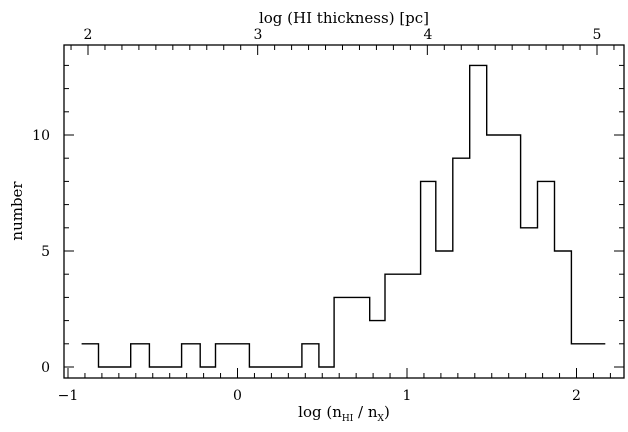 Image resolution: width=628 pixels, height=432 pixels. What do you see at coordinates (365, 412) in the screenshot?
I see `x-axis-title-mid: / n` at bounding box center [365, 412].